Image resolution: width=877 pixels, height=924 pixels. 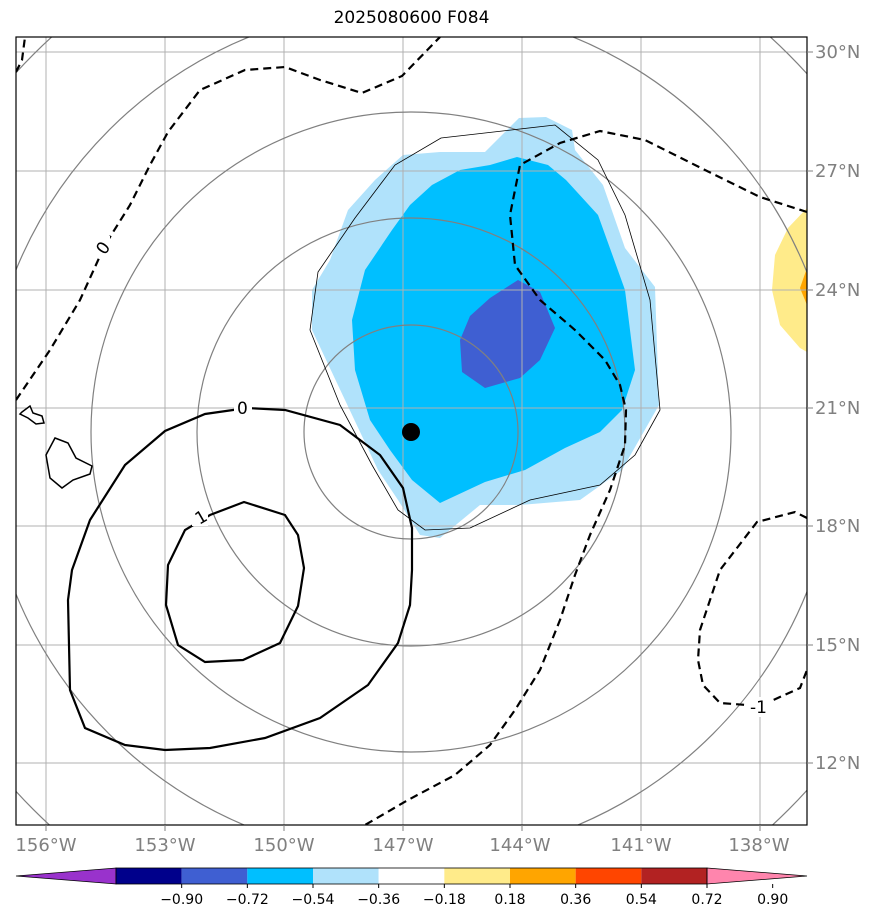 I want to click on solid-contour-zero, so click(x=240, y=579).